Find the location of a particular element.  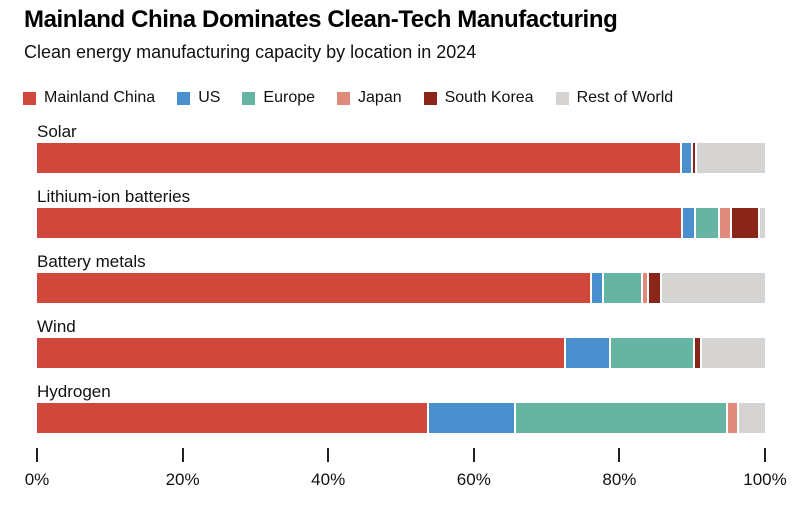

chart-row-battery-metals: Battery metals is located at coordinates (401, 283).